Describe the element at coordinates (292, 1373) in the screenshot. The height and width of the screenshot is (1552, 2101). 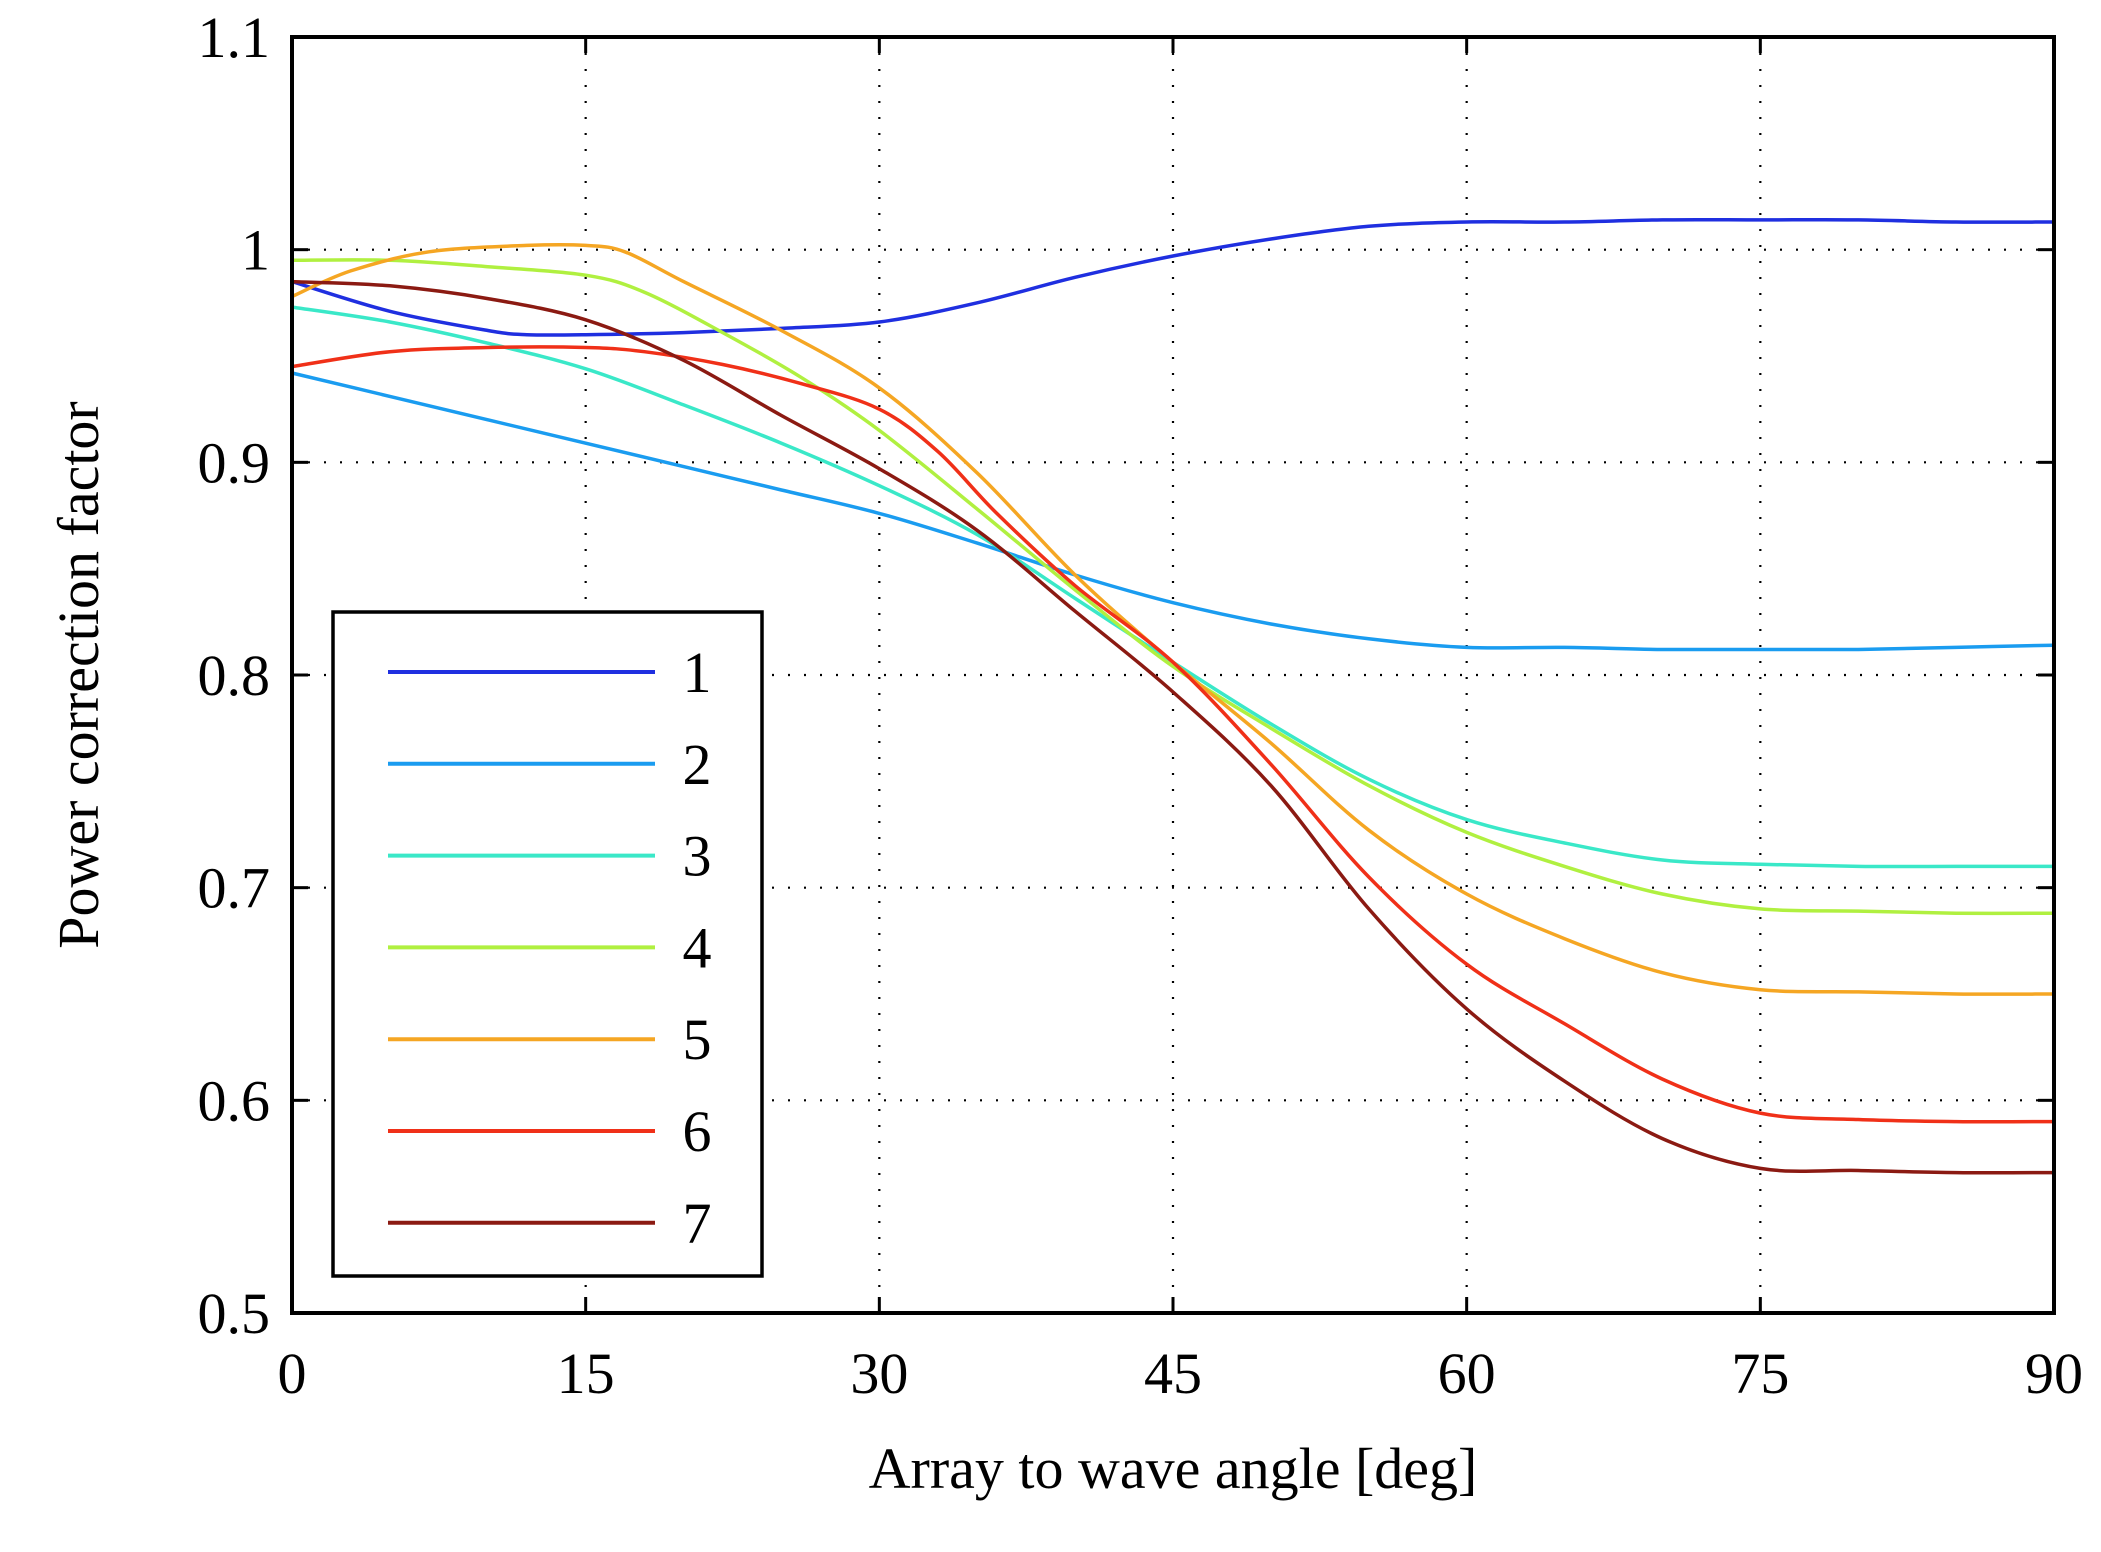
I see `x-tick-label: 0` at that location.